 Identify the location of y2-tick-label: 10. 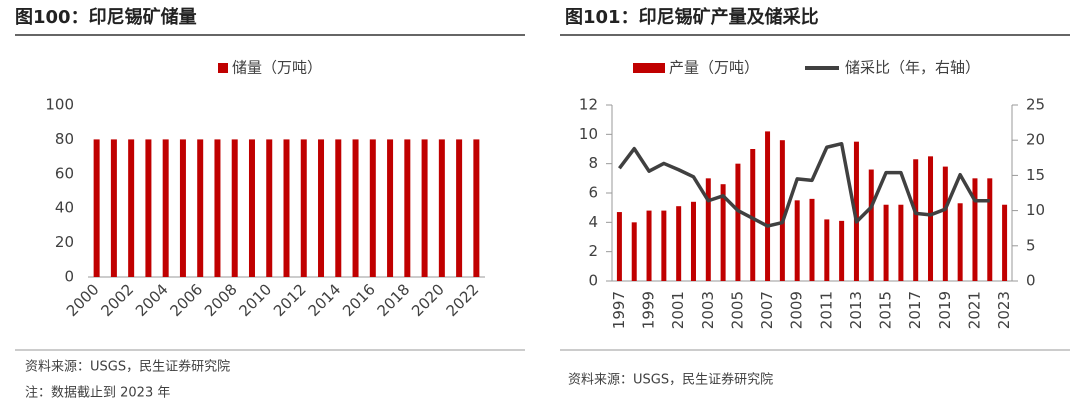
(1035, 210).